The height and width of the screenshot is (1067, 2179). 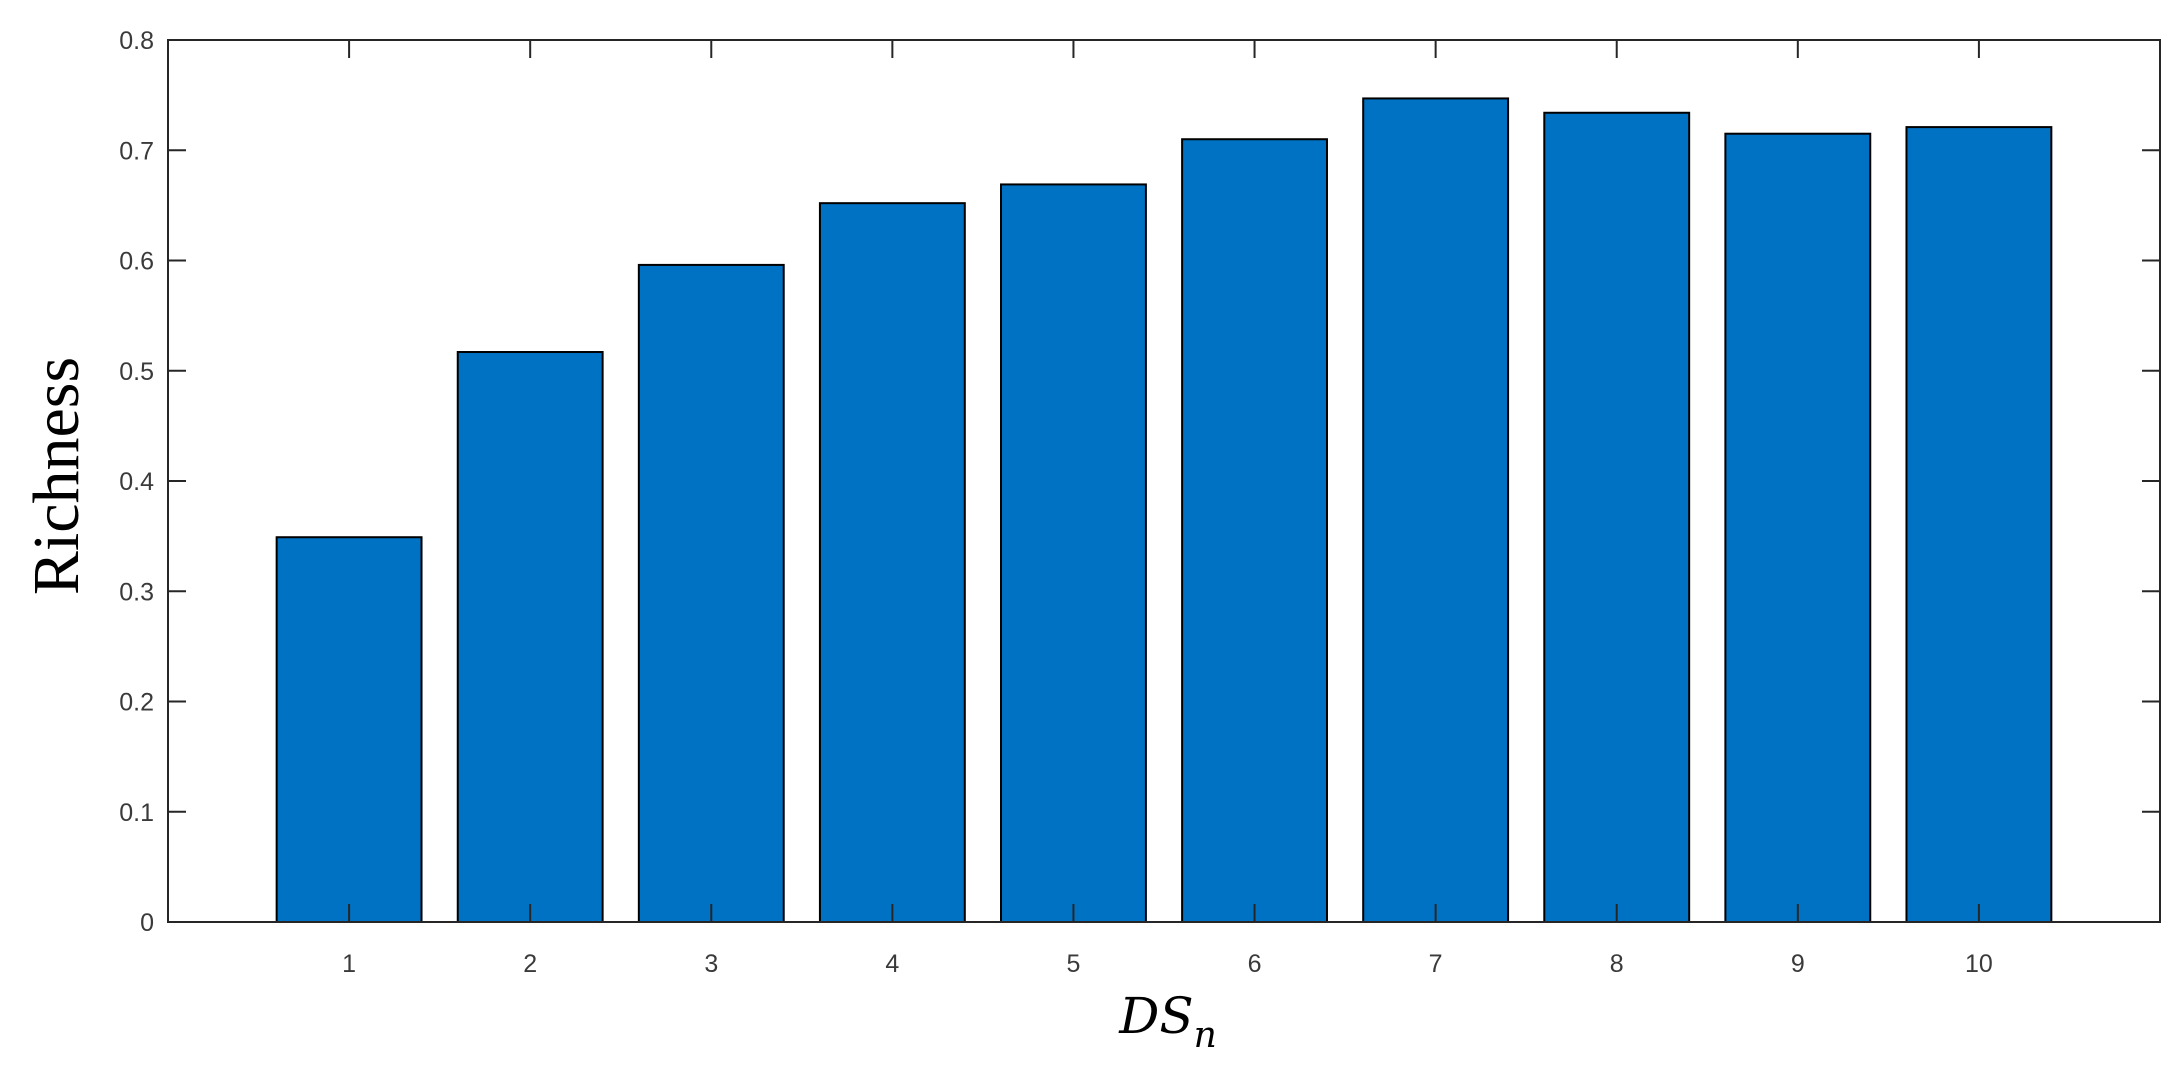 What do you see at coordinates (1205, 1035) in the screenshot?
I see `x-axis-label-subscript: n` at bounding box center [1205, 1035].